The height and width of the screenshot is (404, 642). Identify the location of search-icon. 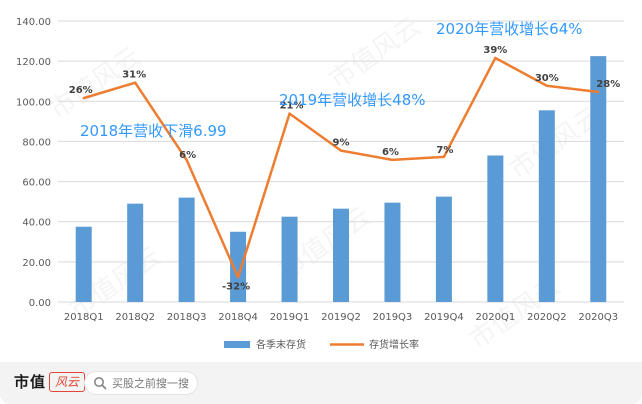
(100, 383).